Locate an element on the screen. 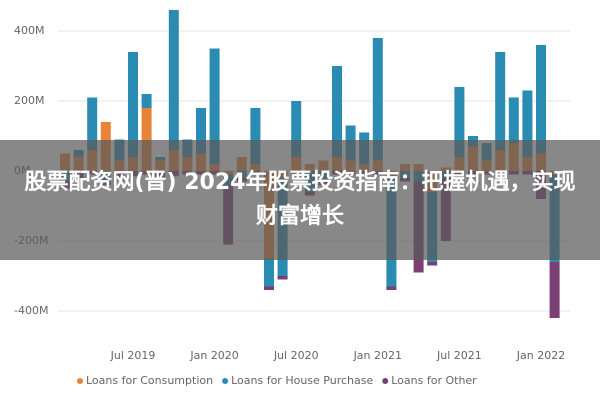  x-tick-label: Jul 2021 is located at coordinates (459, 355).